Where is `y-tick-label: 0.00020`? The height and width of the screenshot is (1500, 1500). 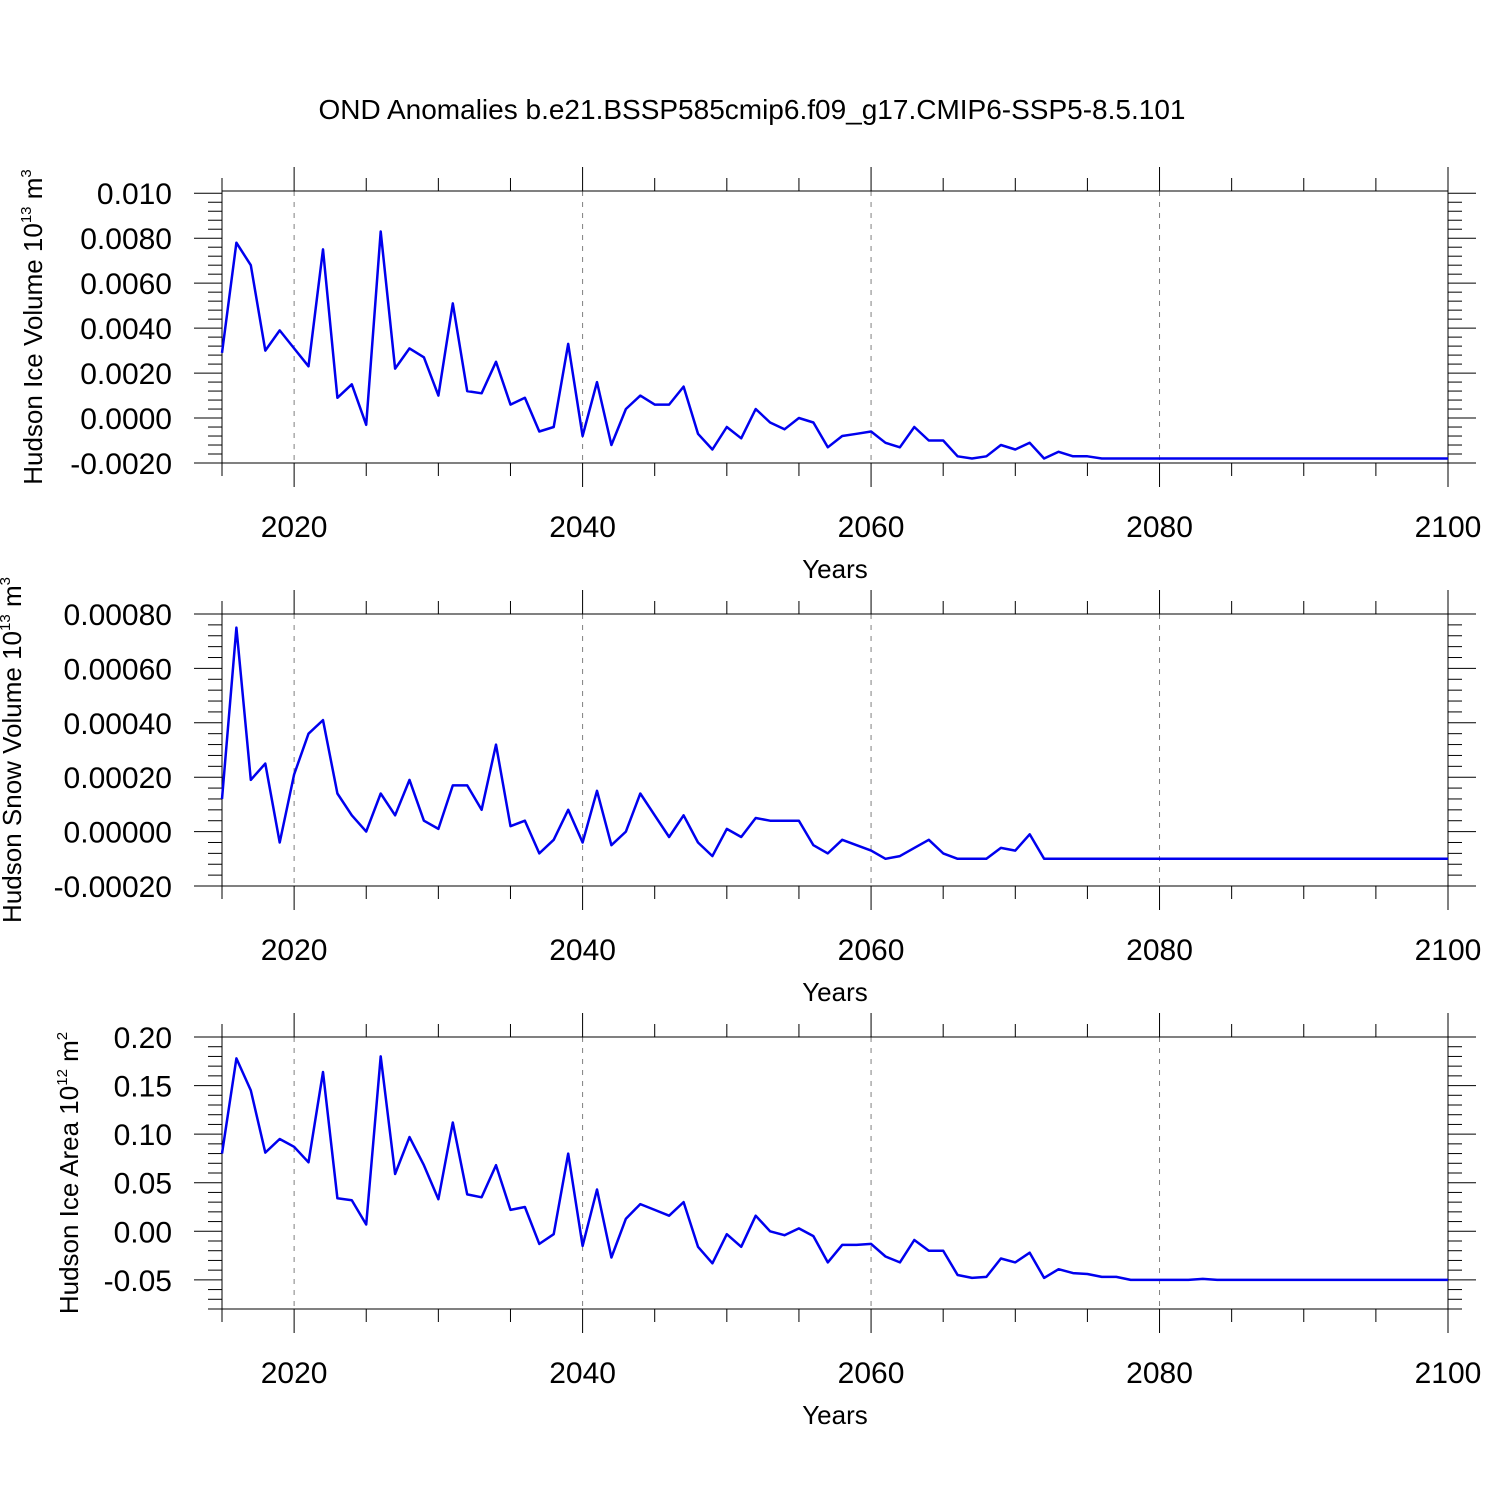
y-tick-label: 0.00020 is located at coordinates (118, 778).